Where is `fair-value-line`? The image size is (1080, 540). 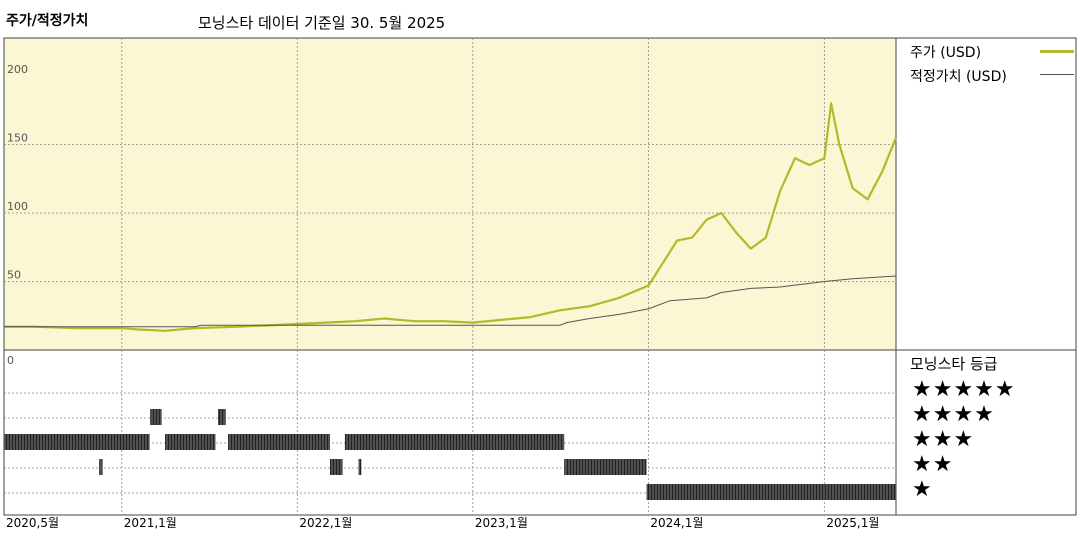
fair-value-line is located at coordinates (450, 301).